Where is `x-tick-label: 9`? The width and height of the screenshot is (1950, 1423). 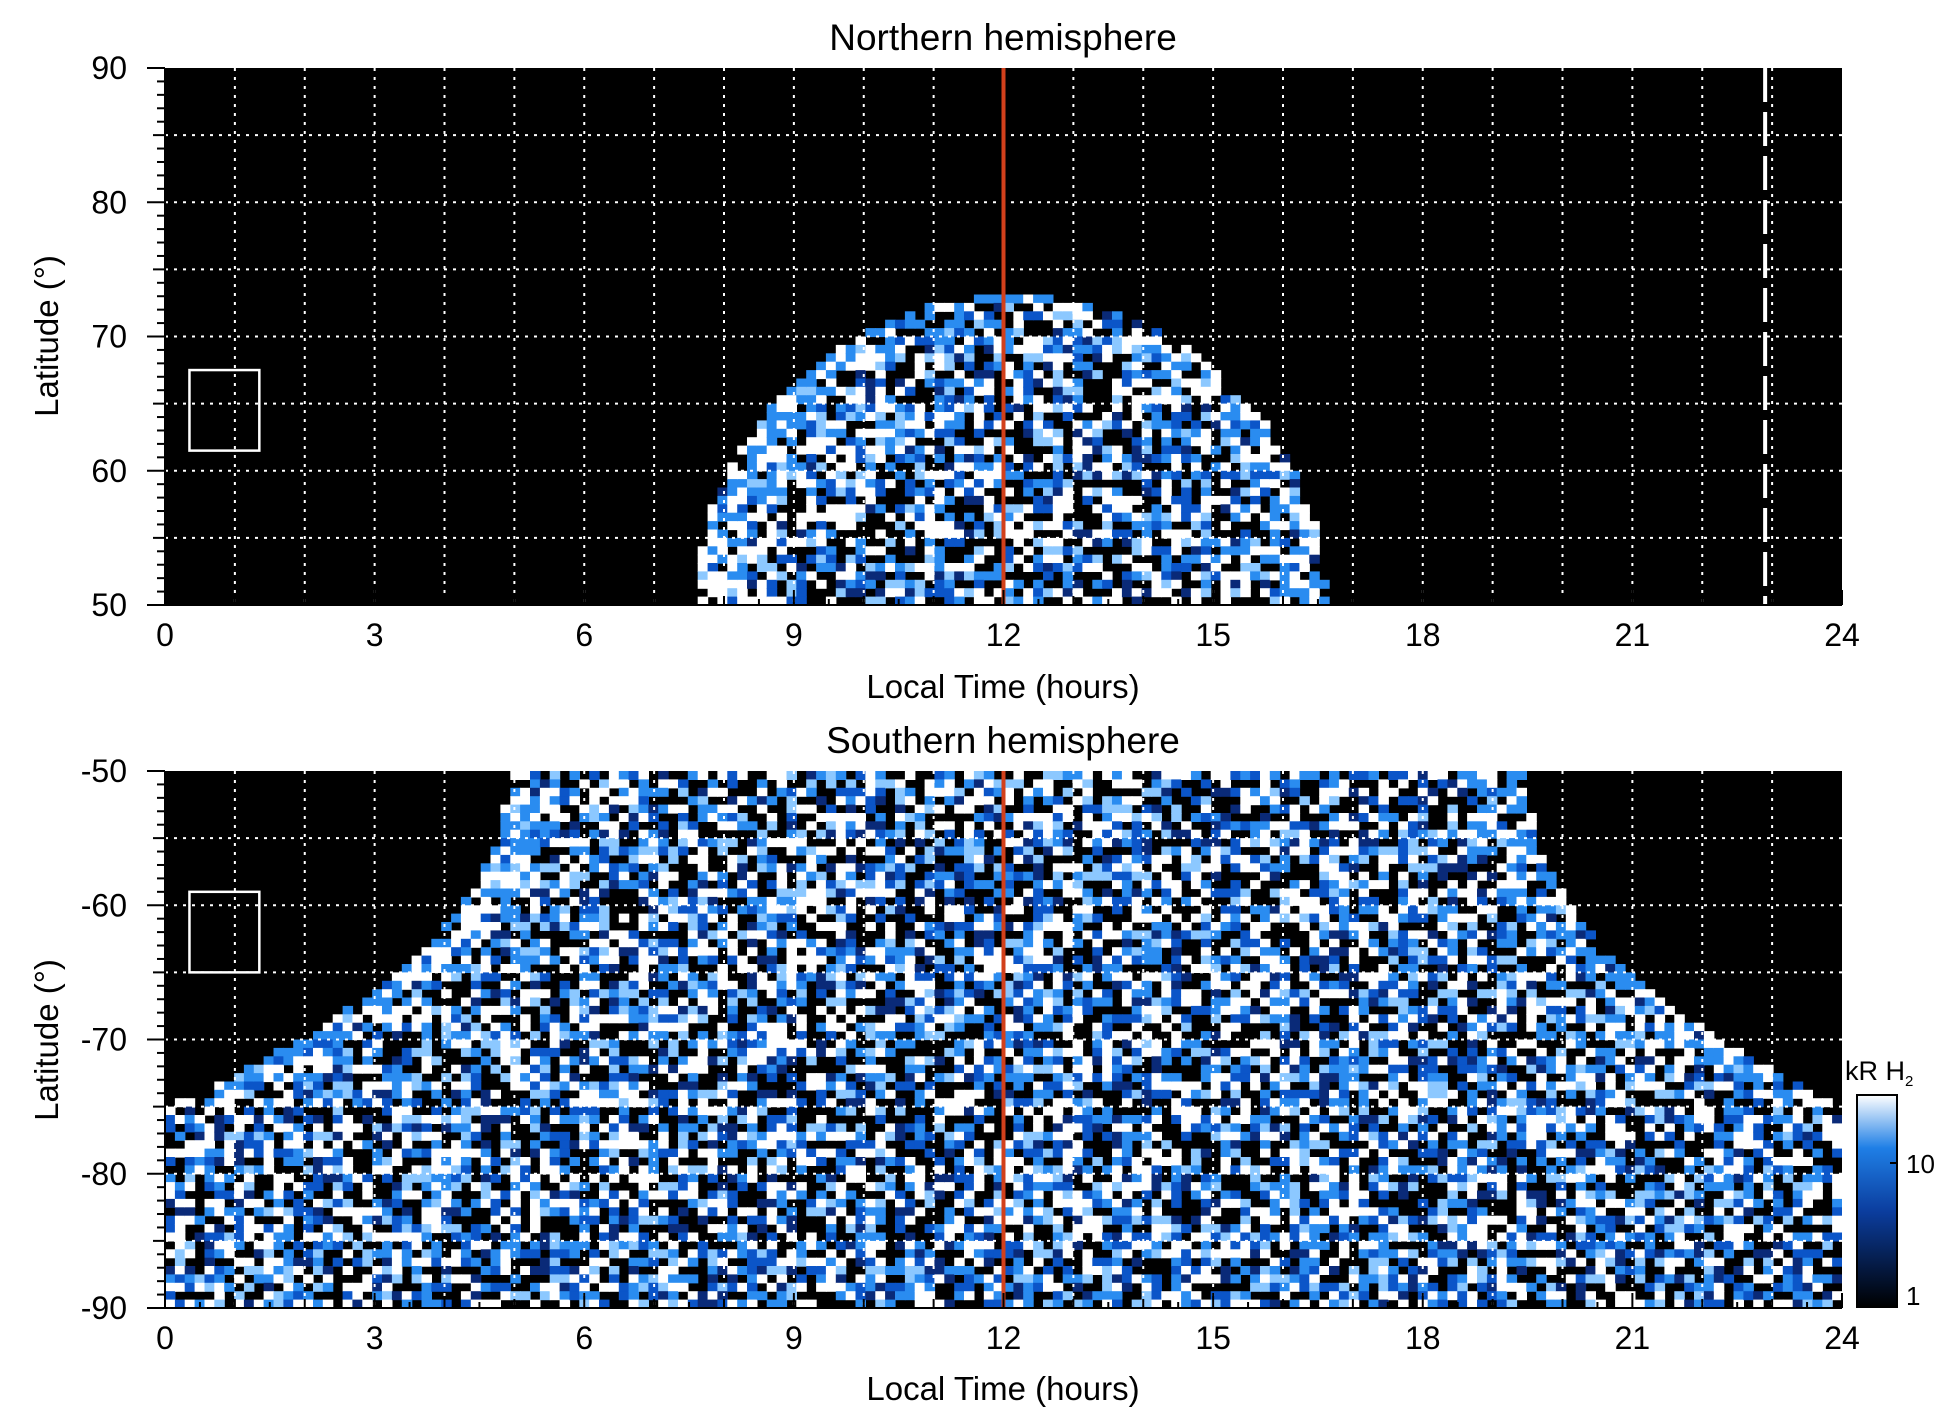
x-tick-label: 9 is located at coordinates (794, 635).